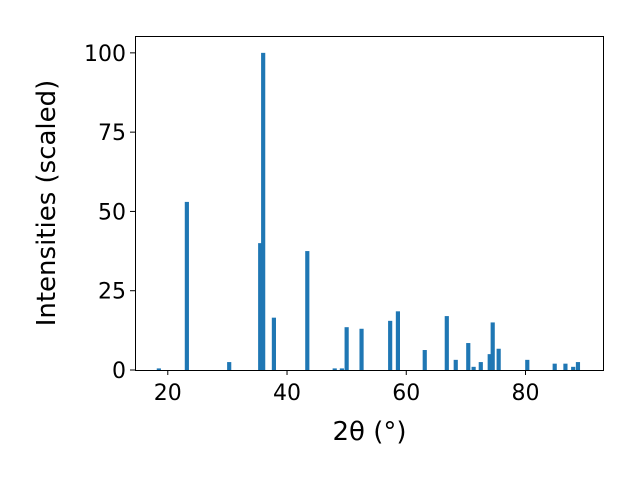 The height and width of the screenshot is (480, 640). What do you see at coordinates (369, 432) in the screenshot?
I see `x-axis-label: 2θ (°)` at bounding box center [369, 432].